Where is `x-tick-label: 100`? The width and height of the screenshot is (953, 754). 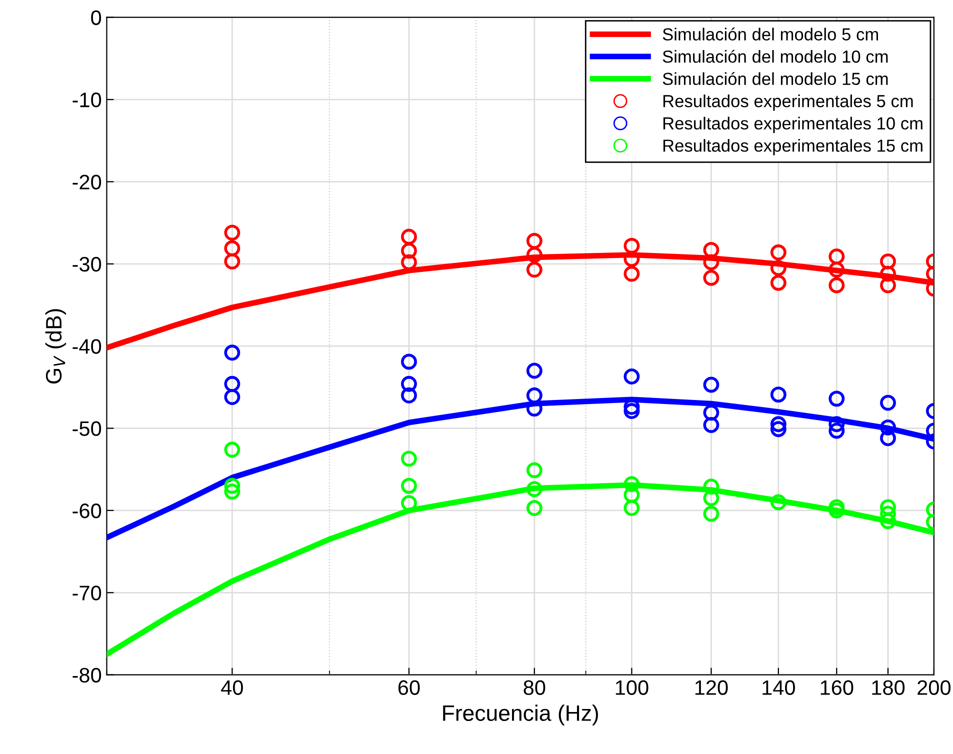
x-tick-label: 100 is located at coordinates (632, 687).